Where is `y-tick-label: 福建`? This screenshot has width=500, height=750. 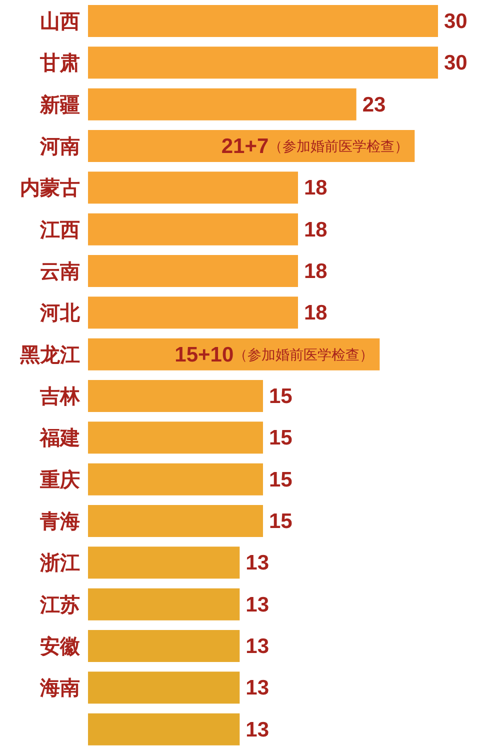 y-tick-label: 福建 is located at coordinates (59, 438).